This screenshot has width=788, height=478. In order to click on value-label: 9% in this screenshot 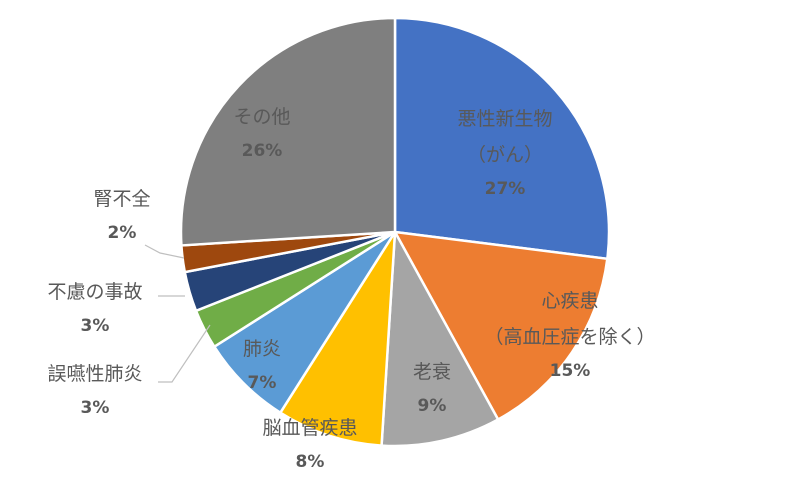, I will do `click(432, 405)`.